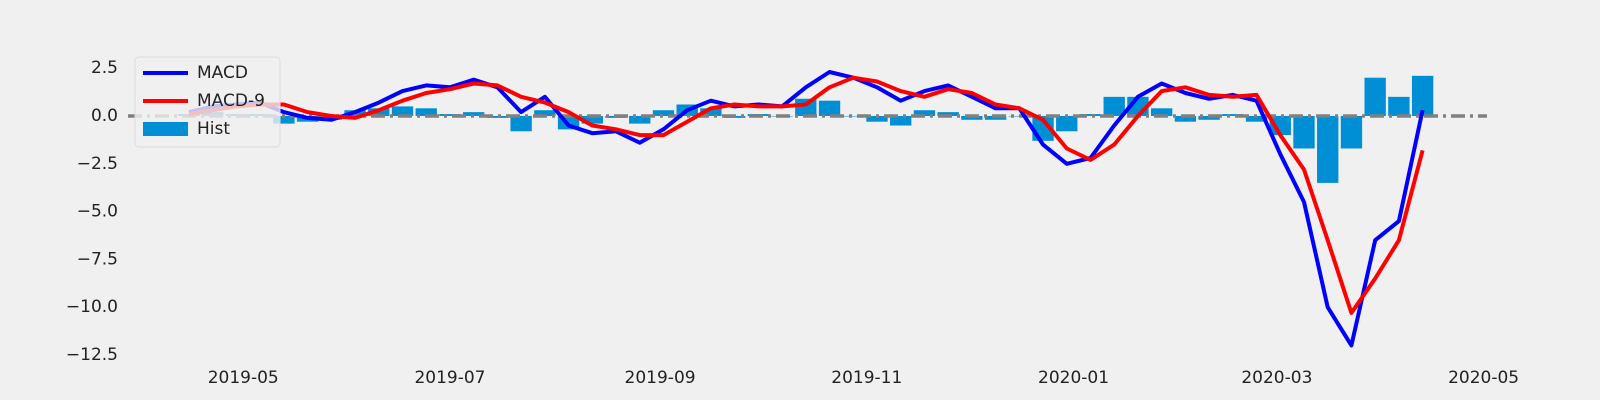 This screenshot has height=400, width=1600. What do you see at coordinates (866, 378) in the screenshot?
I see `x-tick-label: 2019-11` at bounding box center [866, 378].